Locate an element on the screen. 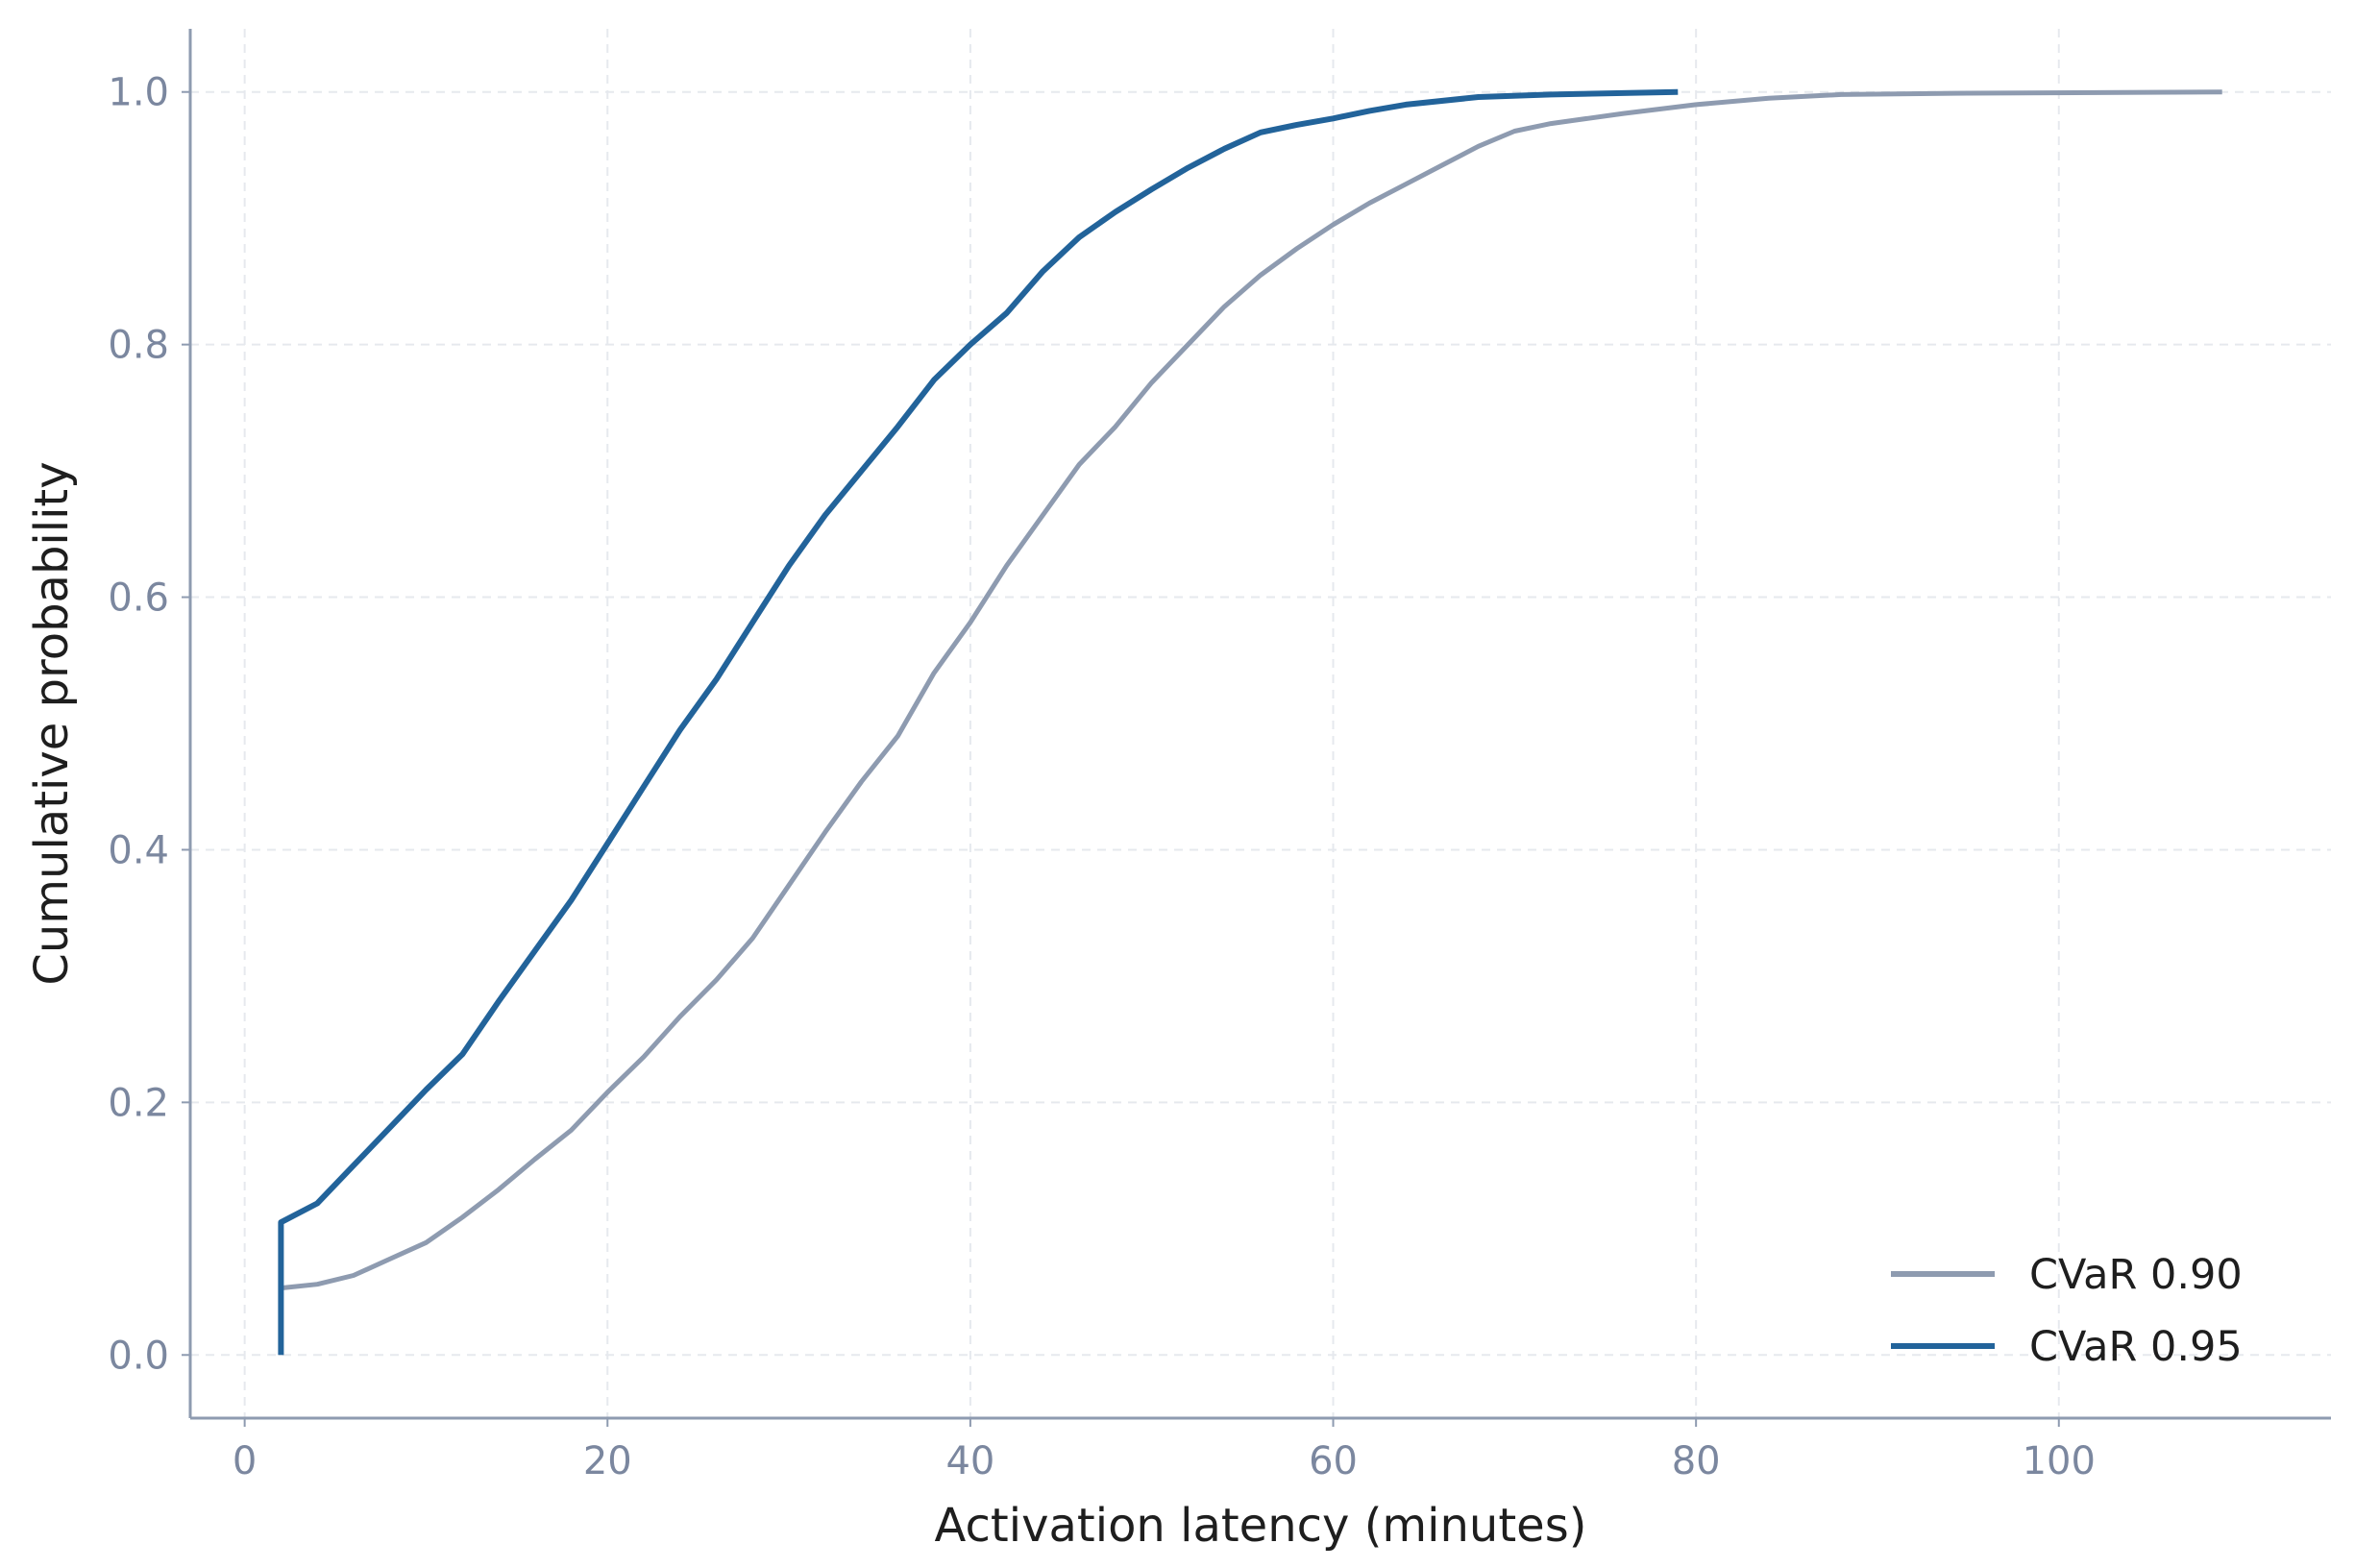 This screenshot has height=1568, width=2355. x-axis-title: Activation latency (minutes) is located at coordinates (1261, 1526).